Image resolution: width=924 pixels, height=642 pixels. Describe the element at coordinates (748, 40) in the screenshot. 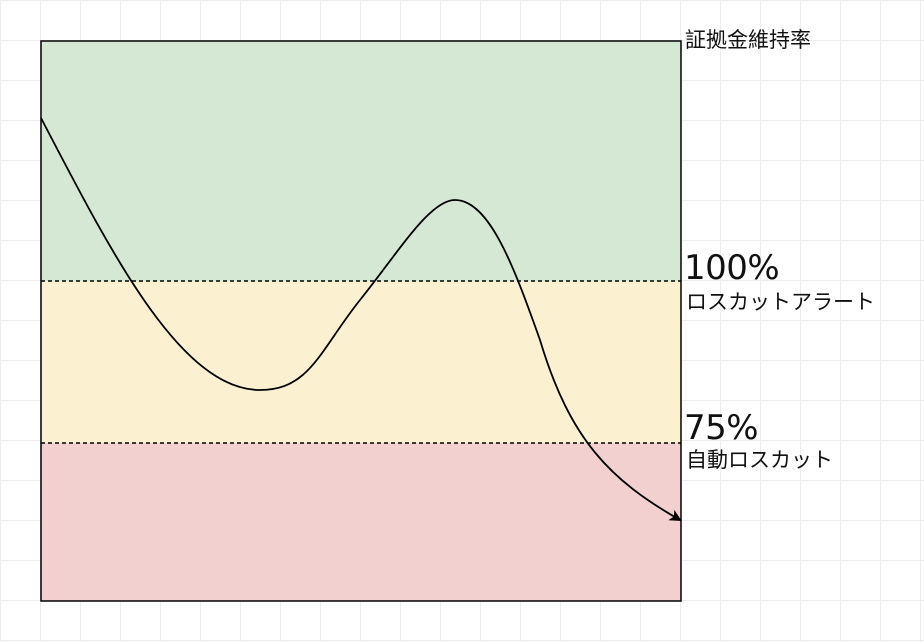

I see `axis-label: 証拠金維持率` at that location.